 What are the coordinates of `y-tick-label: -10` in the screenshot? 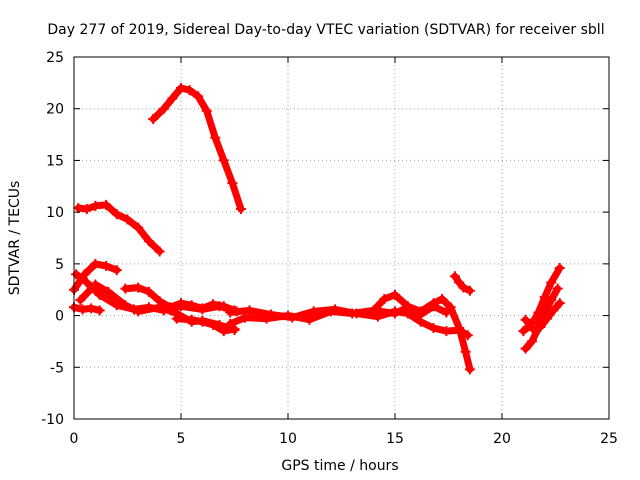 It's located at (52, 420).